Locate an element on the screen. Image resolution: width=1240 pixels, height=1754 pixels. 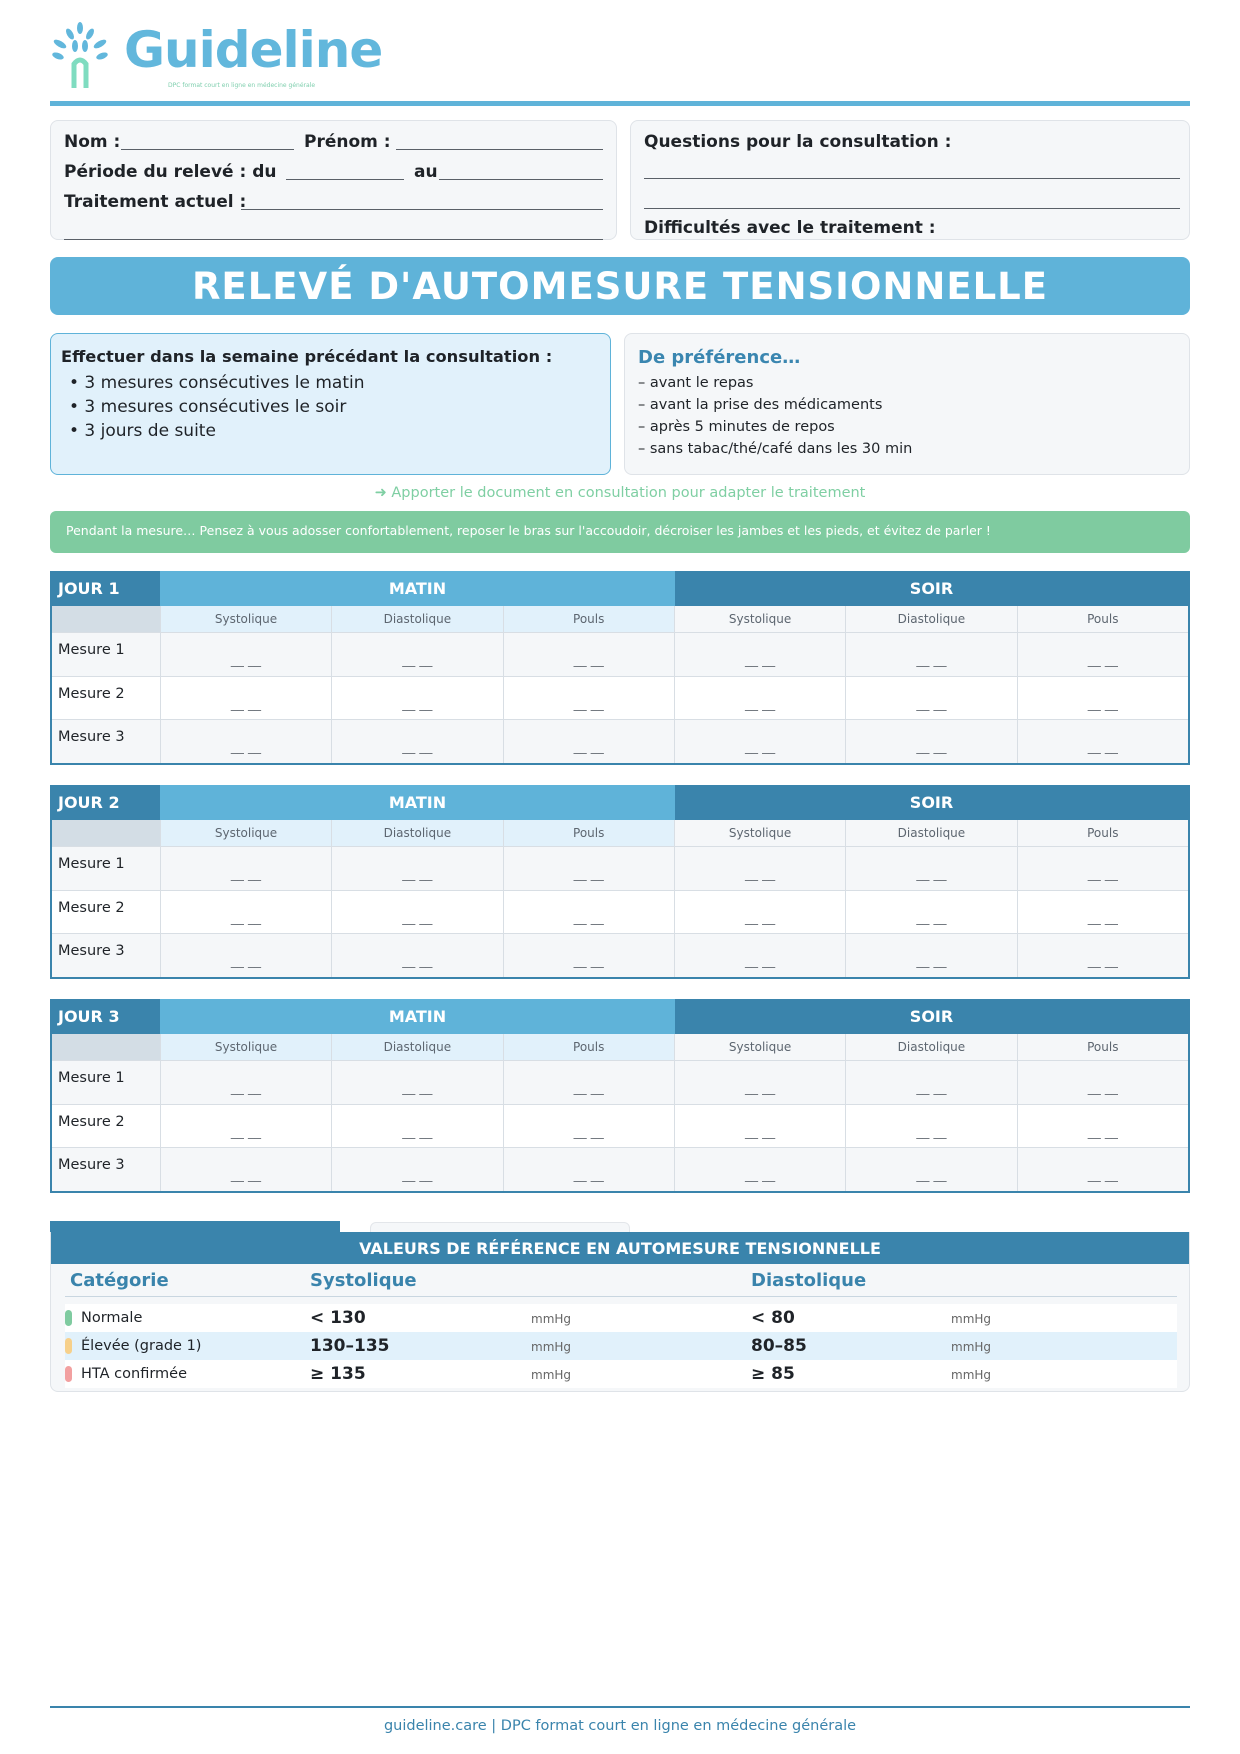
category-color-marker is located at coordinates (68, 1374).